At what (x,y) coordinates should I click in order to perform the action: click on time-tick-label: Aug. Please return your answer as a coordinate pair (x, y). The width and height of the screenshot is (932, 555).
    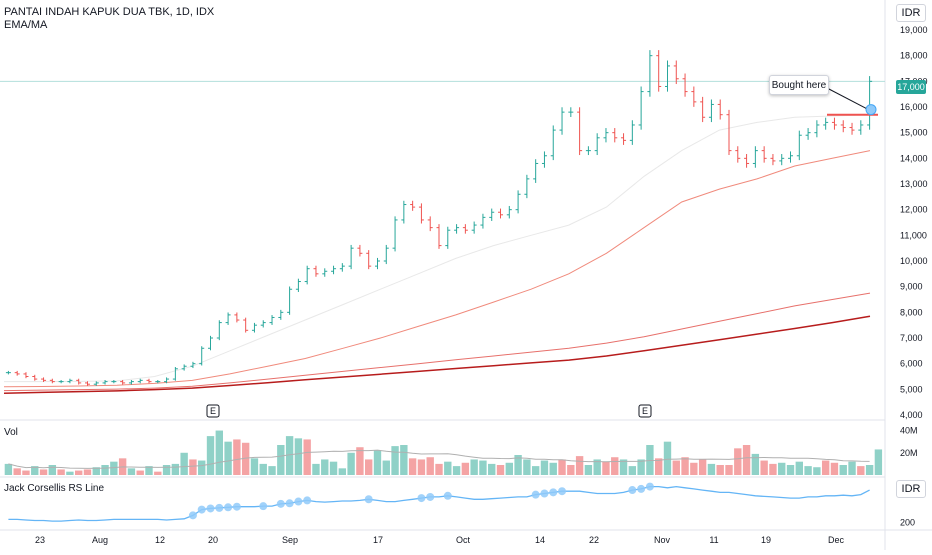
    Looking at the image, I should click on (100, 540).